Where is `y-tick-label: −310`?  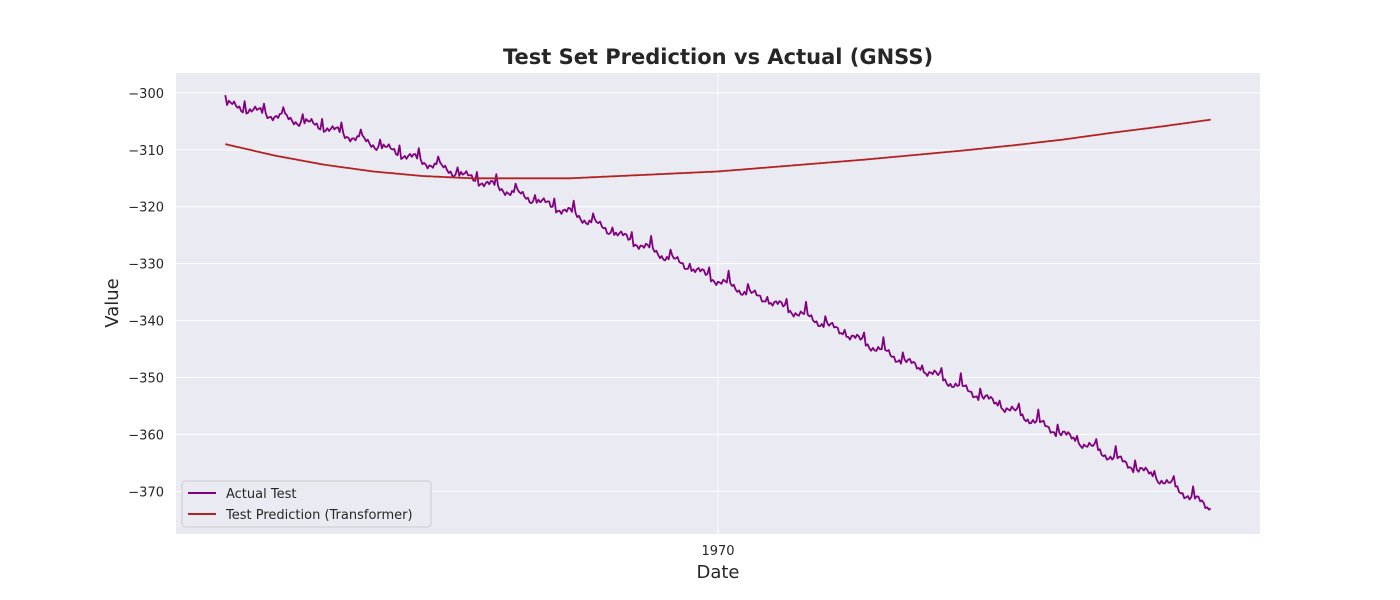 y-tick-label: −310 is located at coordinates (146, 151).